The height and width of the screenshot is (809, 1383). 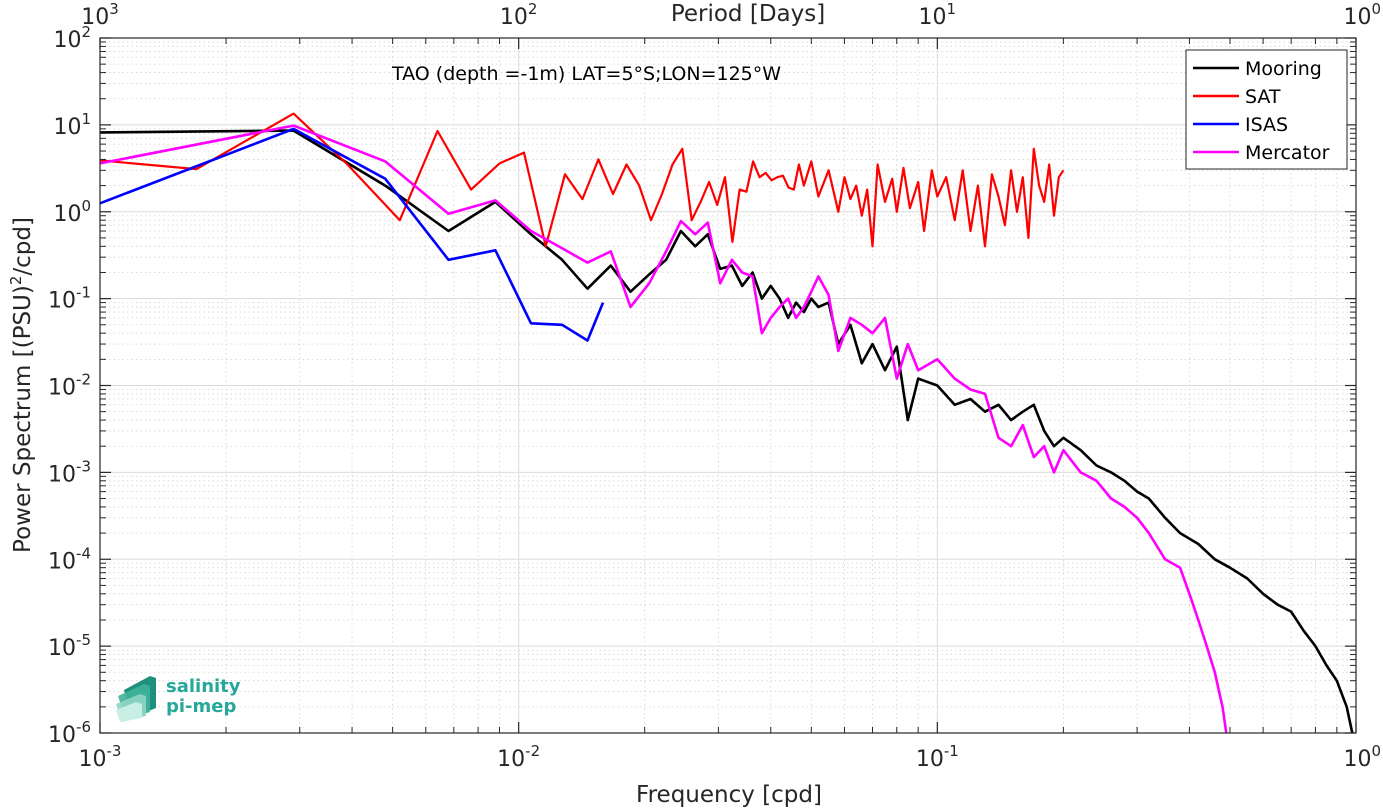 I want to click on series-sat, so click(x=582, y=180).